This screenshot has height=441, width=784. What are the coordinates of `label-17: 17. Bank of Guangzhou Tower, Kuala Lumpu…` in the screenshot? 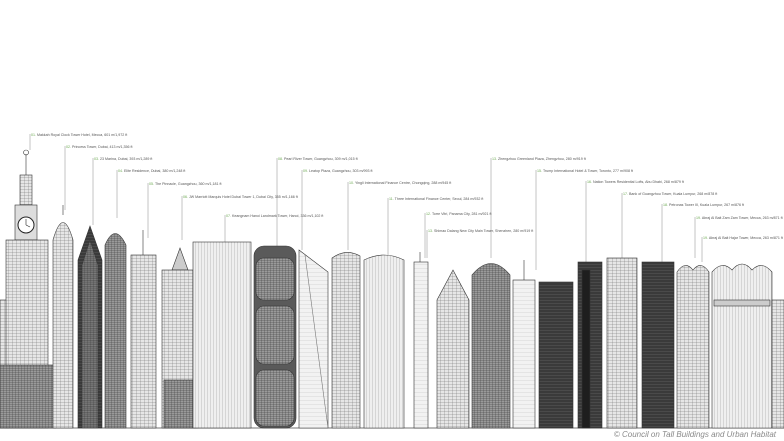 It's located at (670, 194).